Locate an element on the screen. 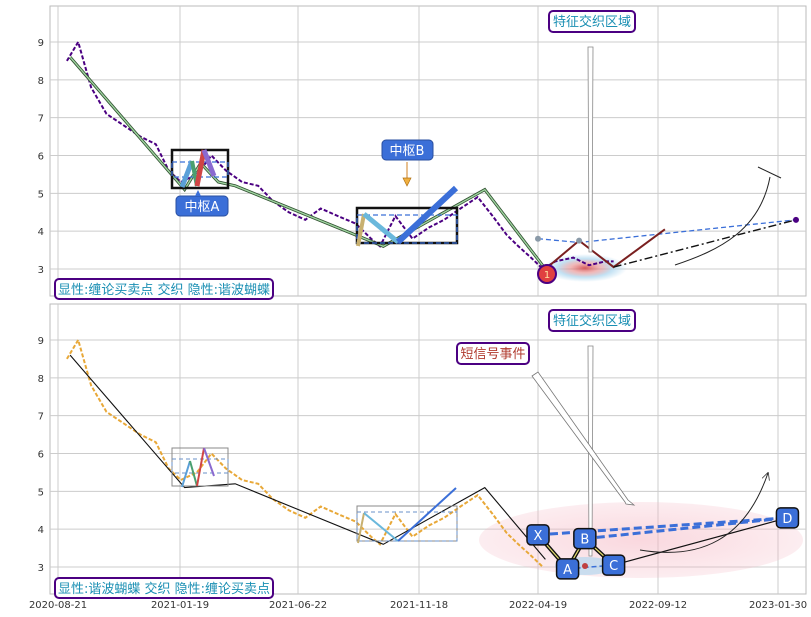 This screenshot has height=617, width=811. center-b-legs is located at coordinates (407, 216).